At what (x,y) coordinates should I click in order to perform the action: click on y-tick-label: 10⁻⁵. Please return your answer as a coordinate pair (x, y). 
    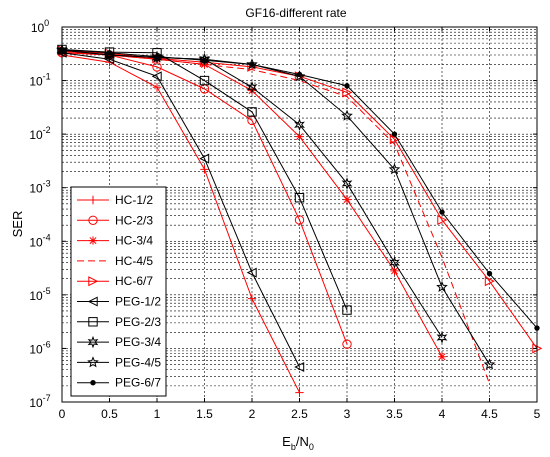
    Looking at the image, I should click on (39, 294).